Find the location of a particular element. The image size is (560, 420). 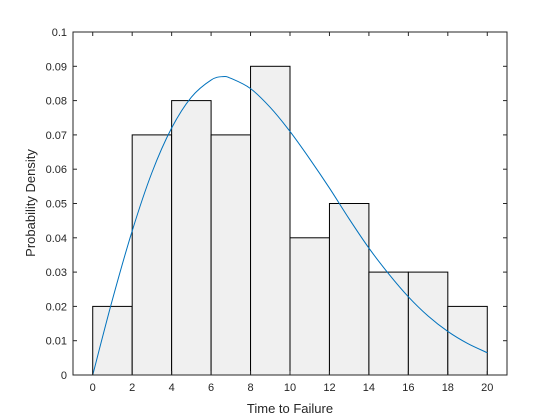

x-tick-label: 20 is located at coordinates (487, 388).